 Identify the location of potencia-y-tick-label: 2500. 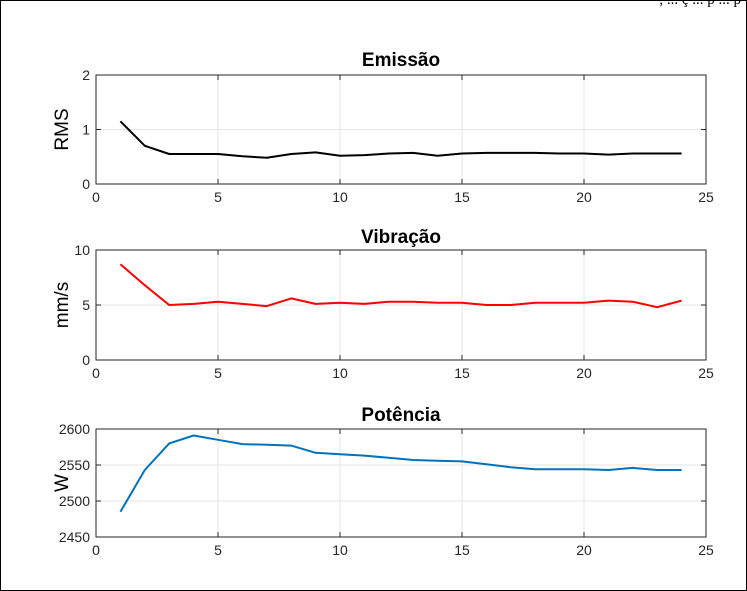
(74, 501).